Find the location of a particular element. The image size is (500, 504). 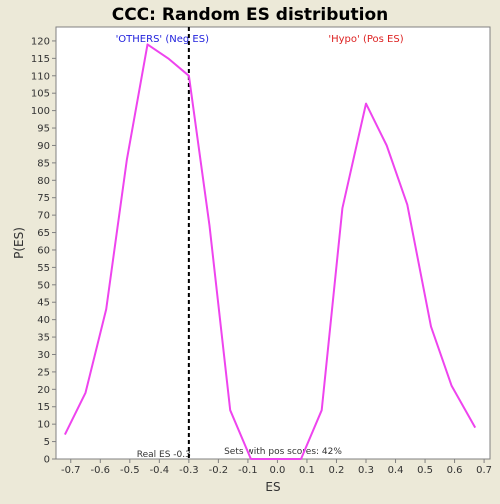

y-axis-label: P(ES) is located at coordinates (19, 243).